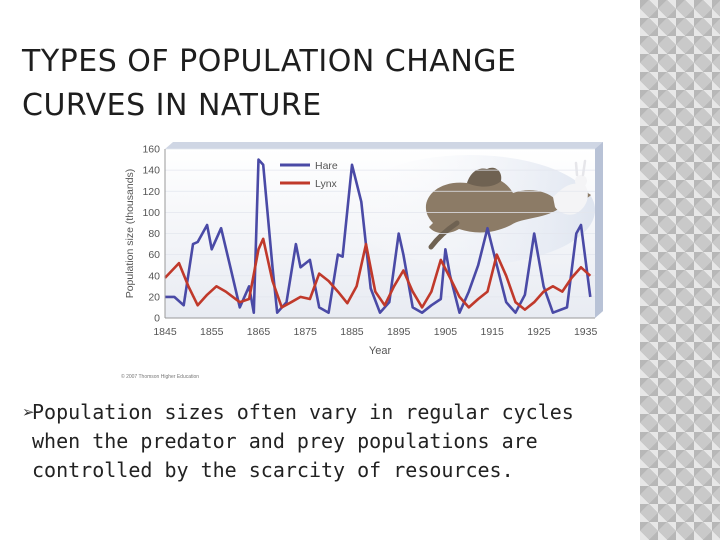 The image size is (720, 540). What do you see at coordinates (399, 332) in the screenshot?
I see `x-tick-label: 1895` at bounding box center [399, 332].